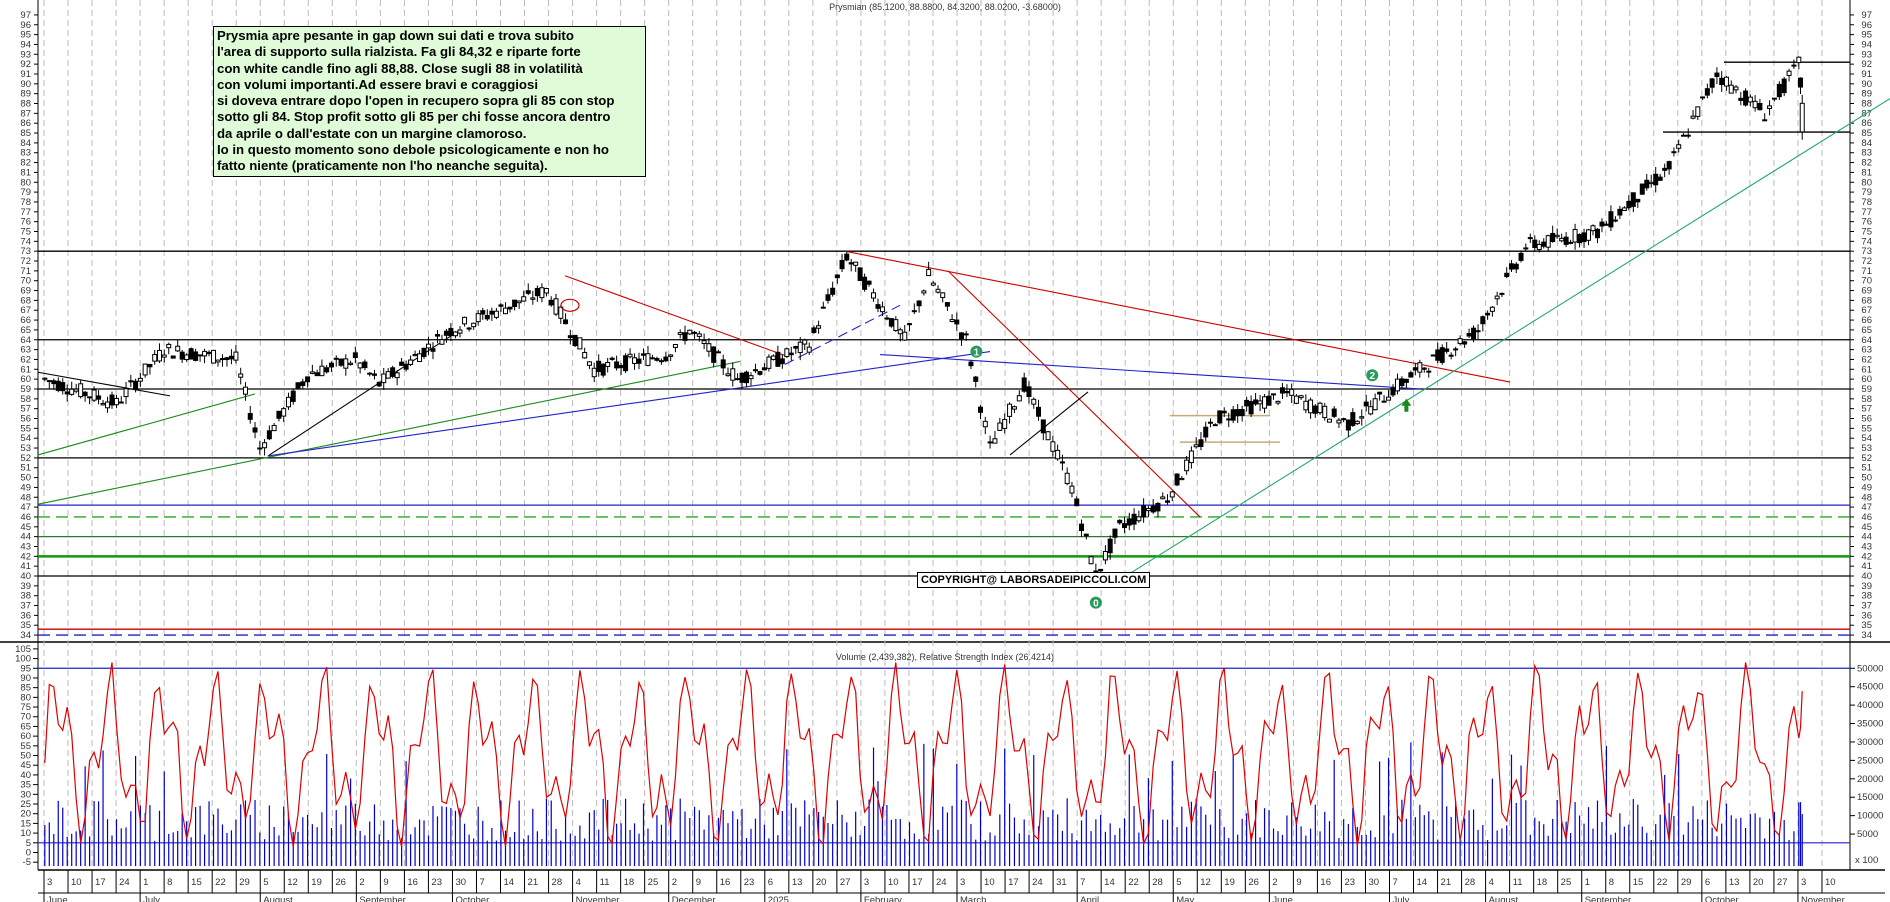  Describe the element at coordinates (1866, 527) in the screenshot. I see `svg-text: 45` at that location.